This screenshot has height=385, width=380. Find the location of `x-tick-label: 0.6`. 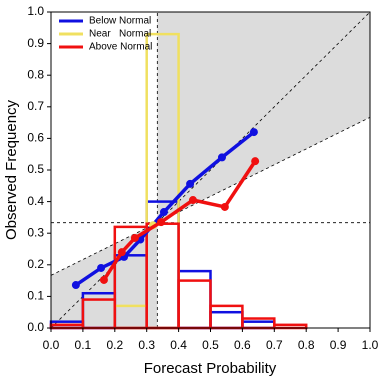

x-tick-label: 0.6 is located at coordinates (242, 345).